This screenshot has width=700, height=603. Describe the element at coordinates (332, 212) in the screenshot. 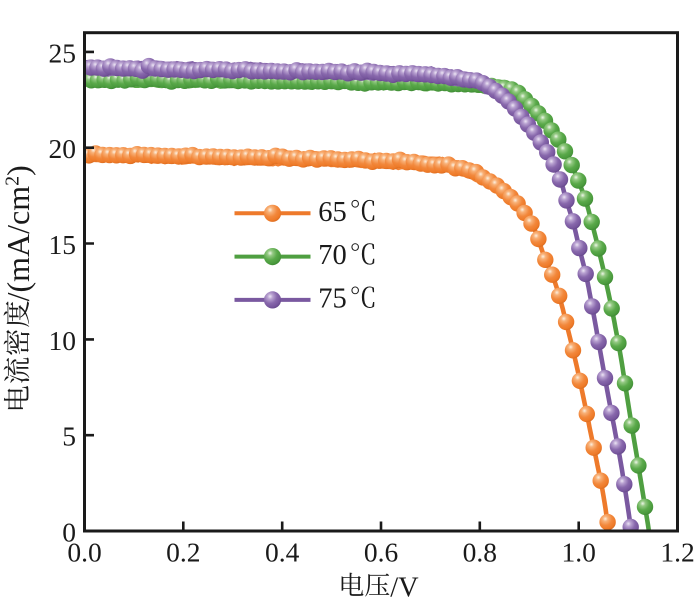

I see `svg-text: 65` at that location.